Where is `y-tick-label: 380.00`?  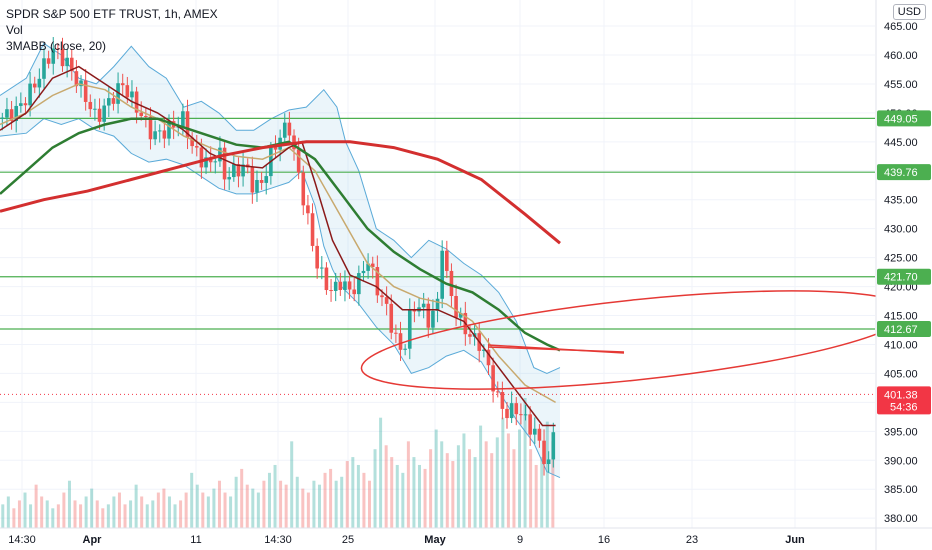 y-tick-label: 380.00 is located at coordinates (901, 519).